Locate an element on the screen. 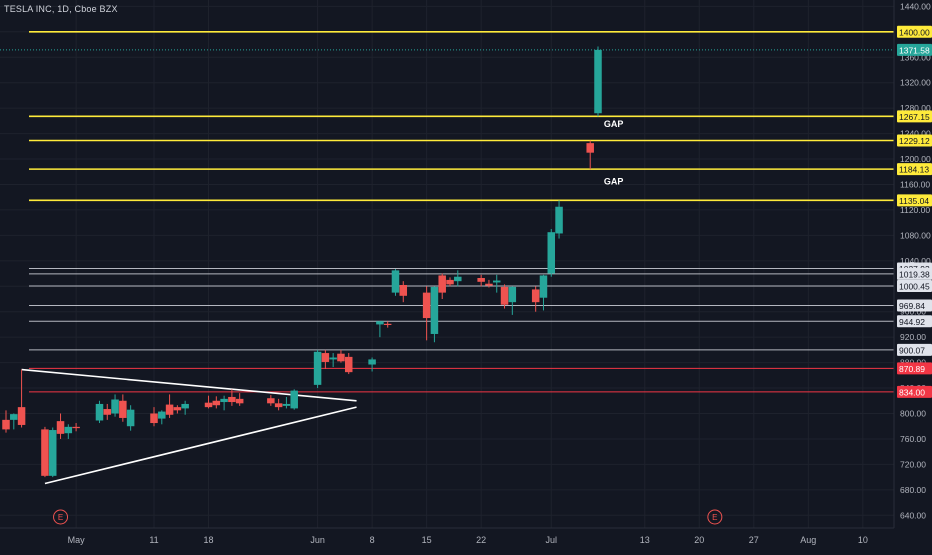  y-tick-label: 1040.00 is located at coordinates (915, 261).